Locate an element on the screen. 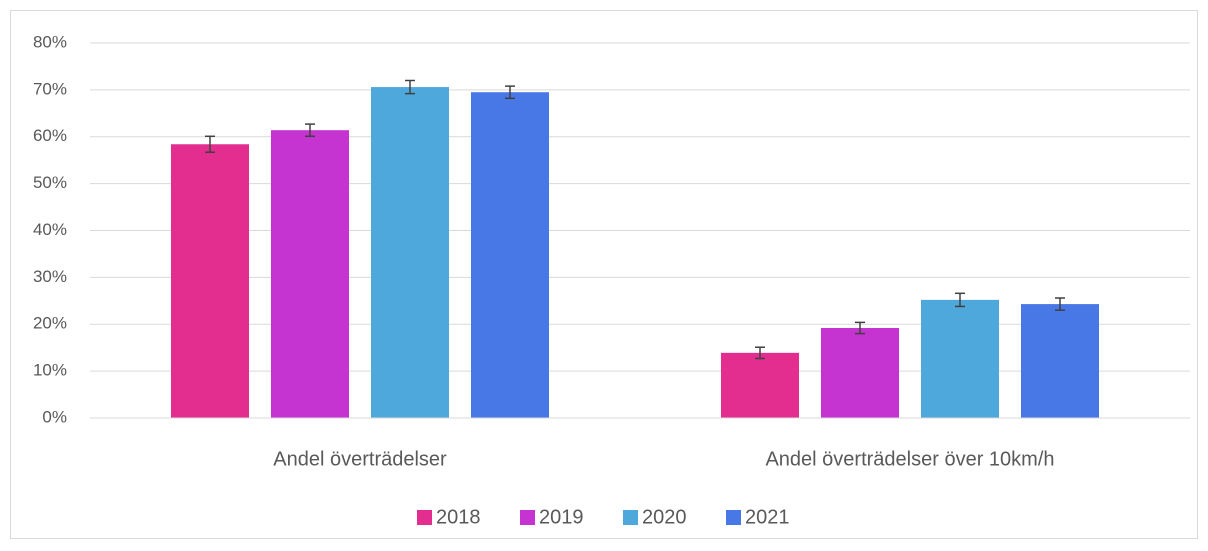 Image resolution: width=1208 pixels, height=551 pixels. x-tick-label: Andel överträdelser is located at coordinates (360, 459).